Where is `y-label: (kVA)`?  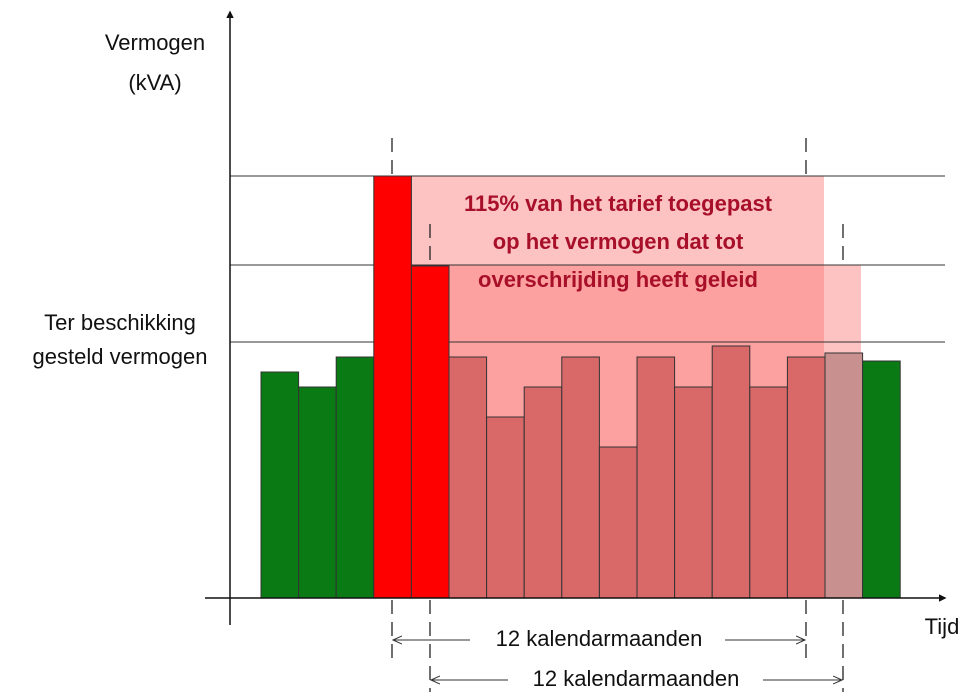 y-label: (kVA) is located at coordinates (154, 82).